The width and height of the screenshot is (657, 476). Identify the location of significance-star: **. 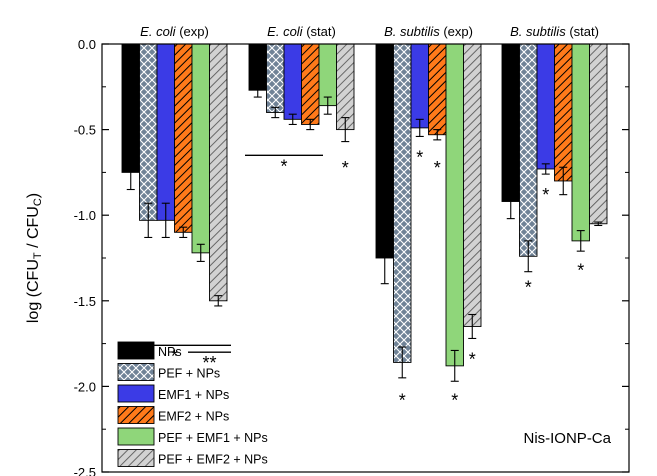
(209, 363).